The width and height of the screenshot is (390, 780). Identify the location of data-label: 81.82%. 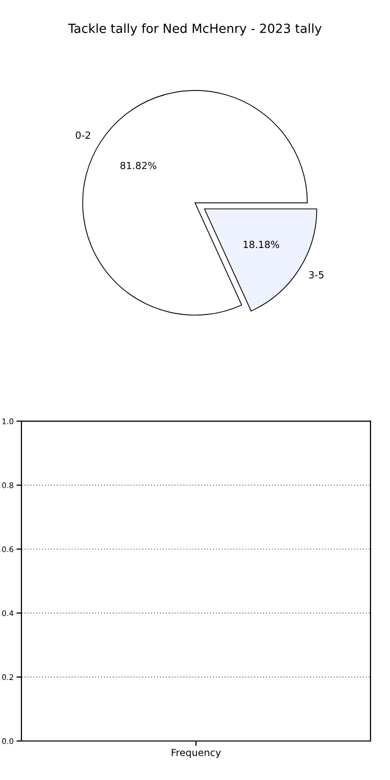
(138, 166).